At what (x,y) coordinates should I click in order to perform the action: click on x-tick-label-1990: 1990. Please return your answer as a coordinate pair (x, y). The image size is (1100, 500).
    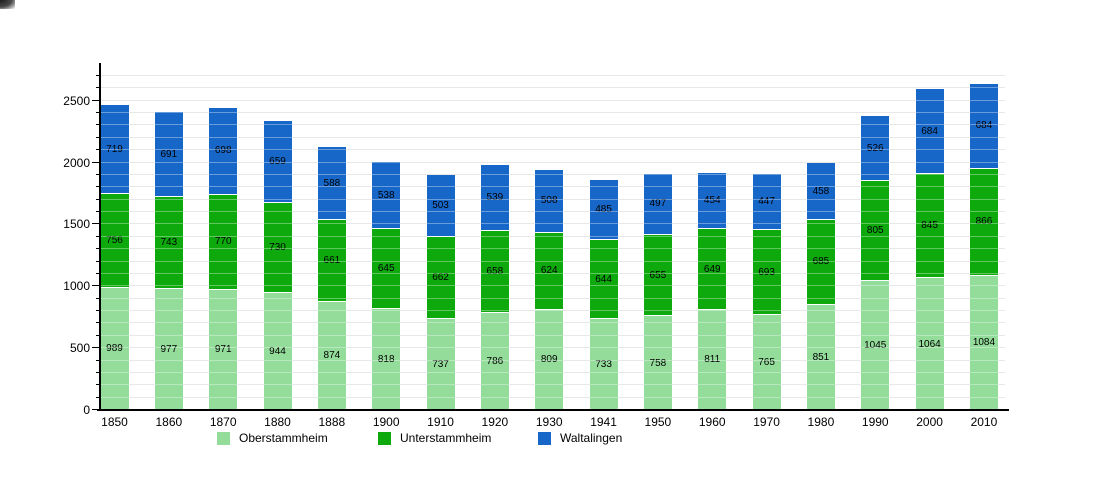
    Looking at the image, I should click on (875, 422).